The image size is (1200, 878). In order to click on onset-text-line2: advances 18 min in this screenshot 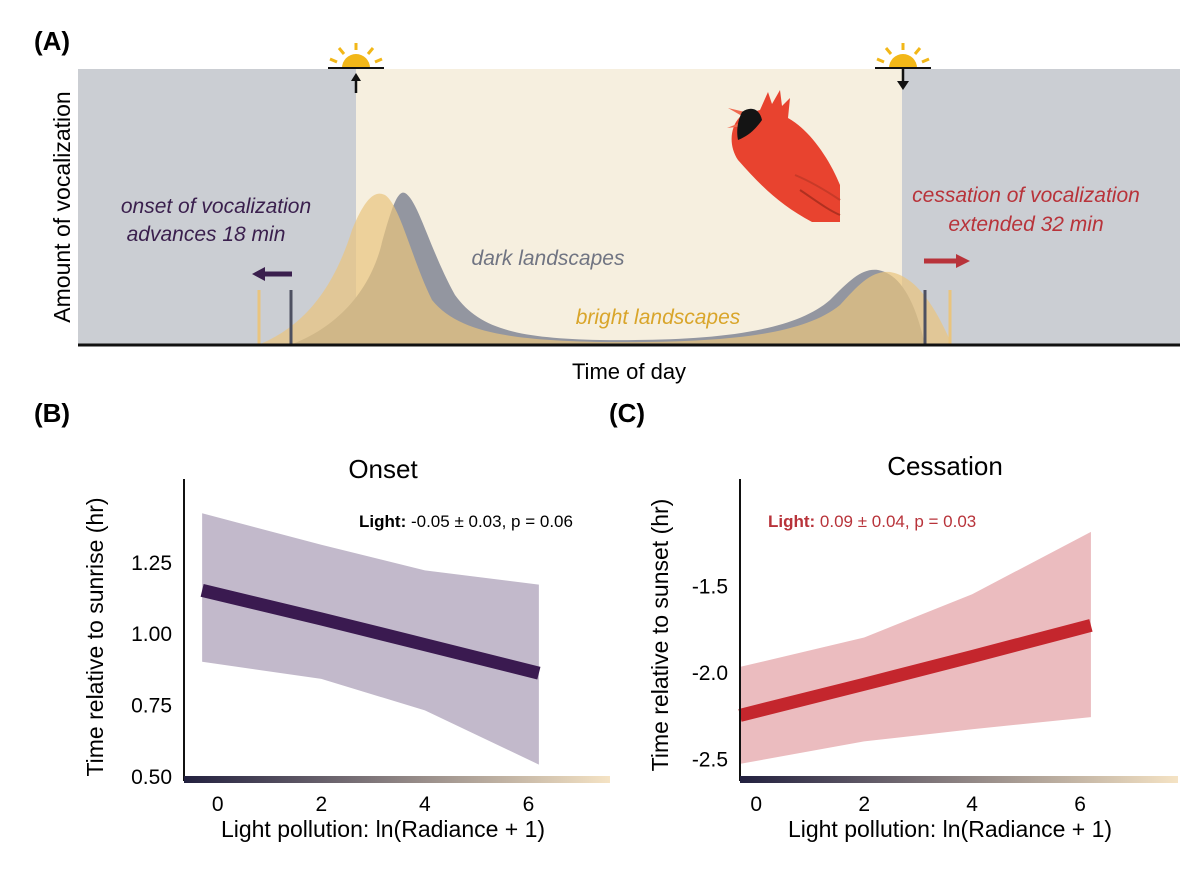, I will do `click(206, 234)`.